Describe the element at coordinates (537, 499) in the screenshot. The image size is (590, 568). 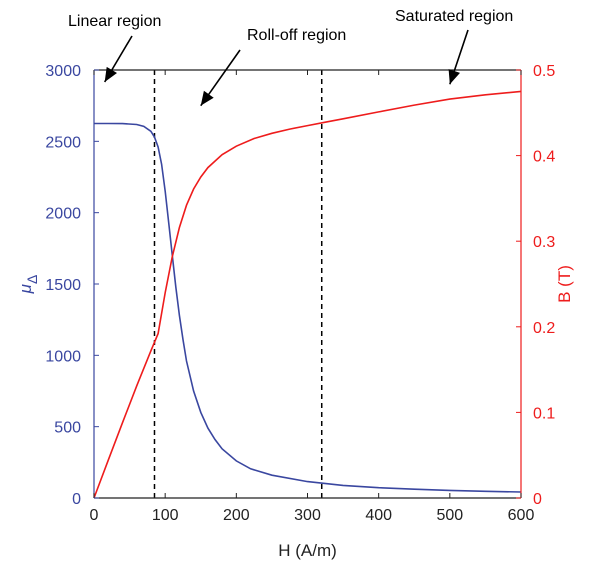
I see `y-right-tick-label: 0` at that location.